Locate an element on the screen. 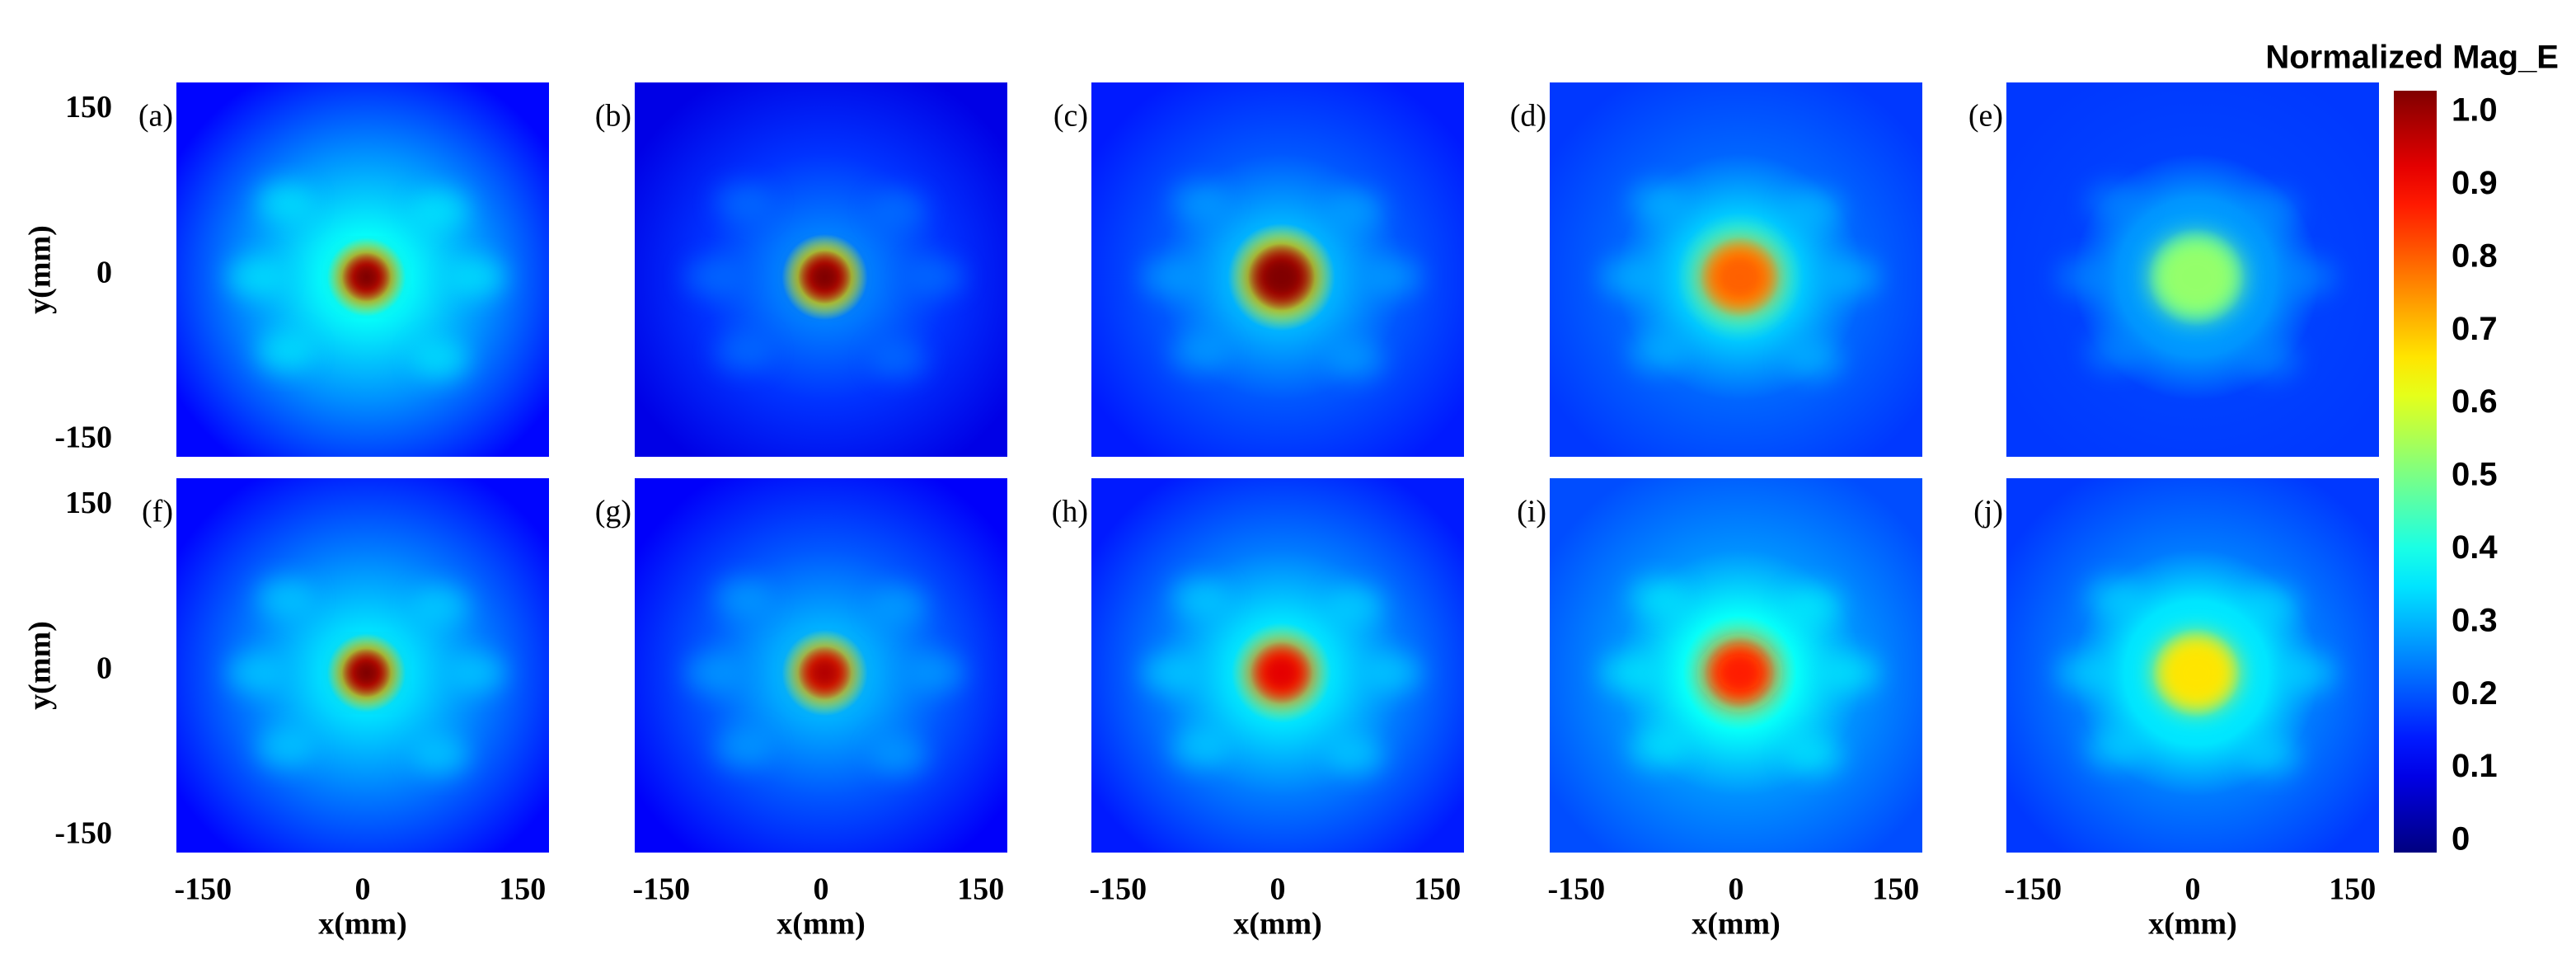  colorbar-tick-label: 0.7 is located at coordinates (2475, 329).